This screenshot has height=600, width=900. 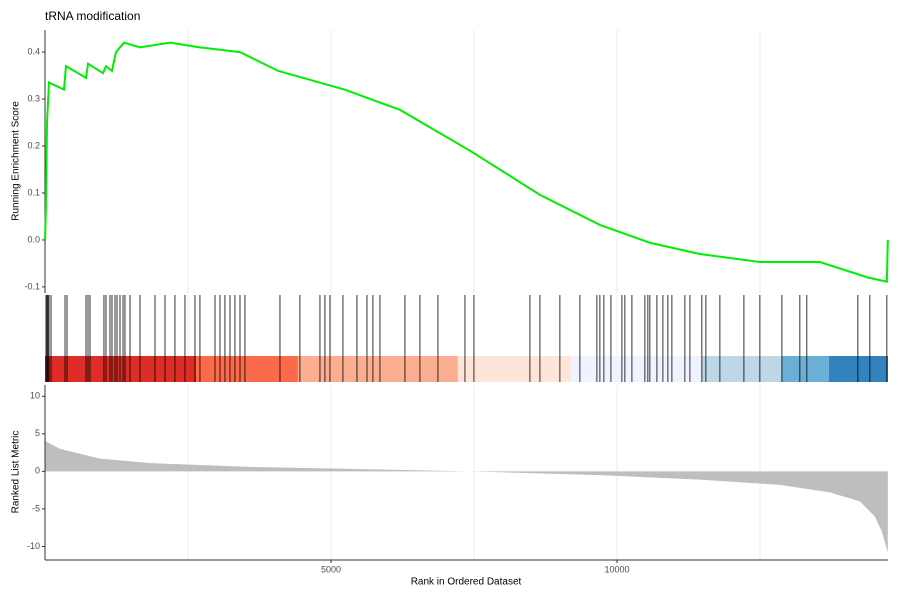 I want to click on y-tick-label: -10, so click(x=33, y=546).